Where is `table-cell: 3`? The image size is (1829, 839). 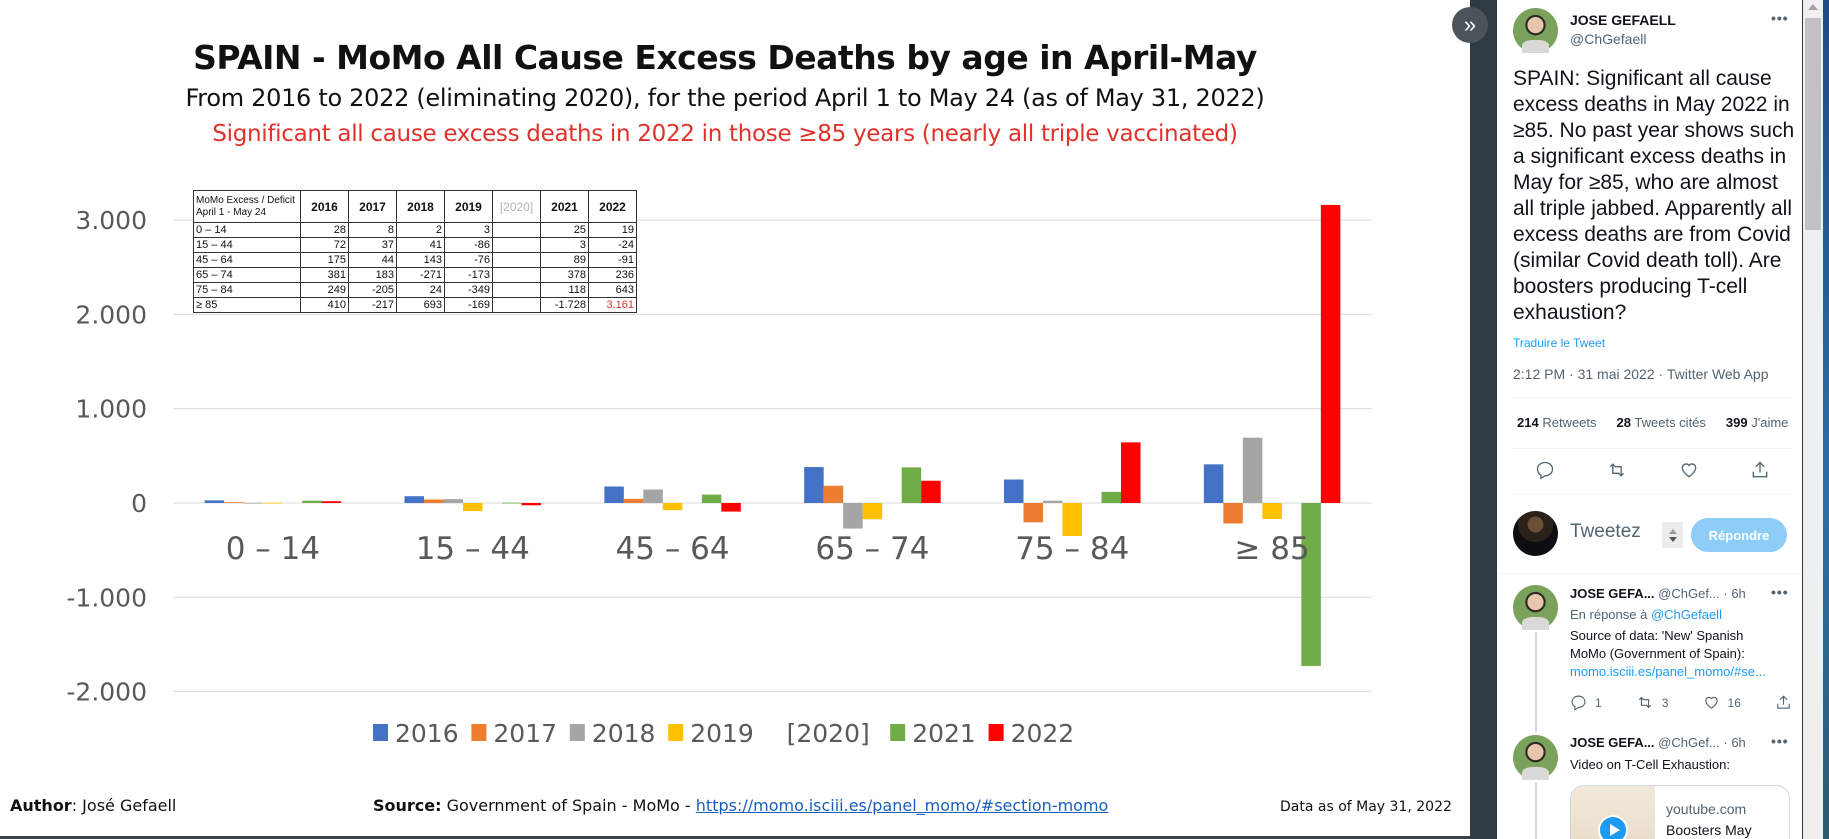 table-cell: 3 is located at coordinates (468, 230).